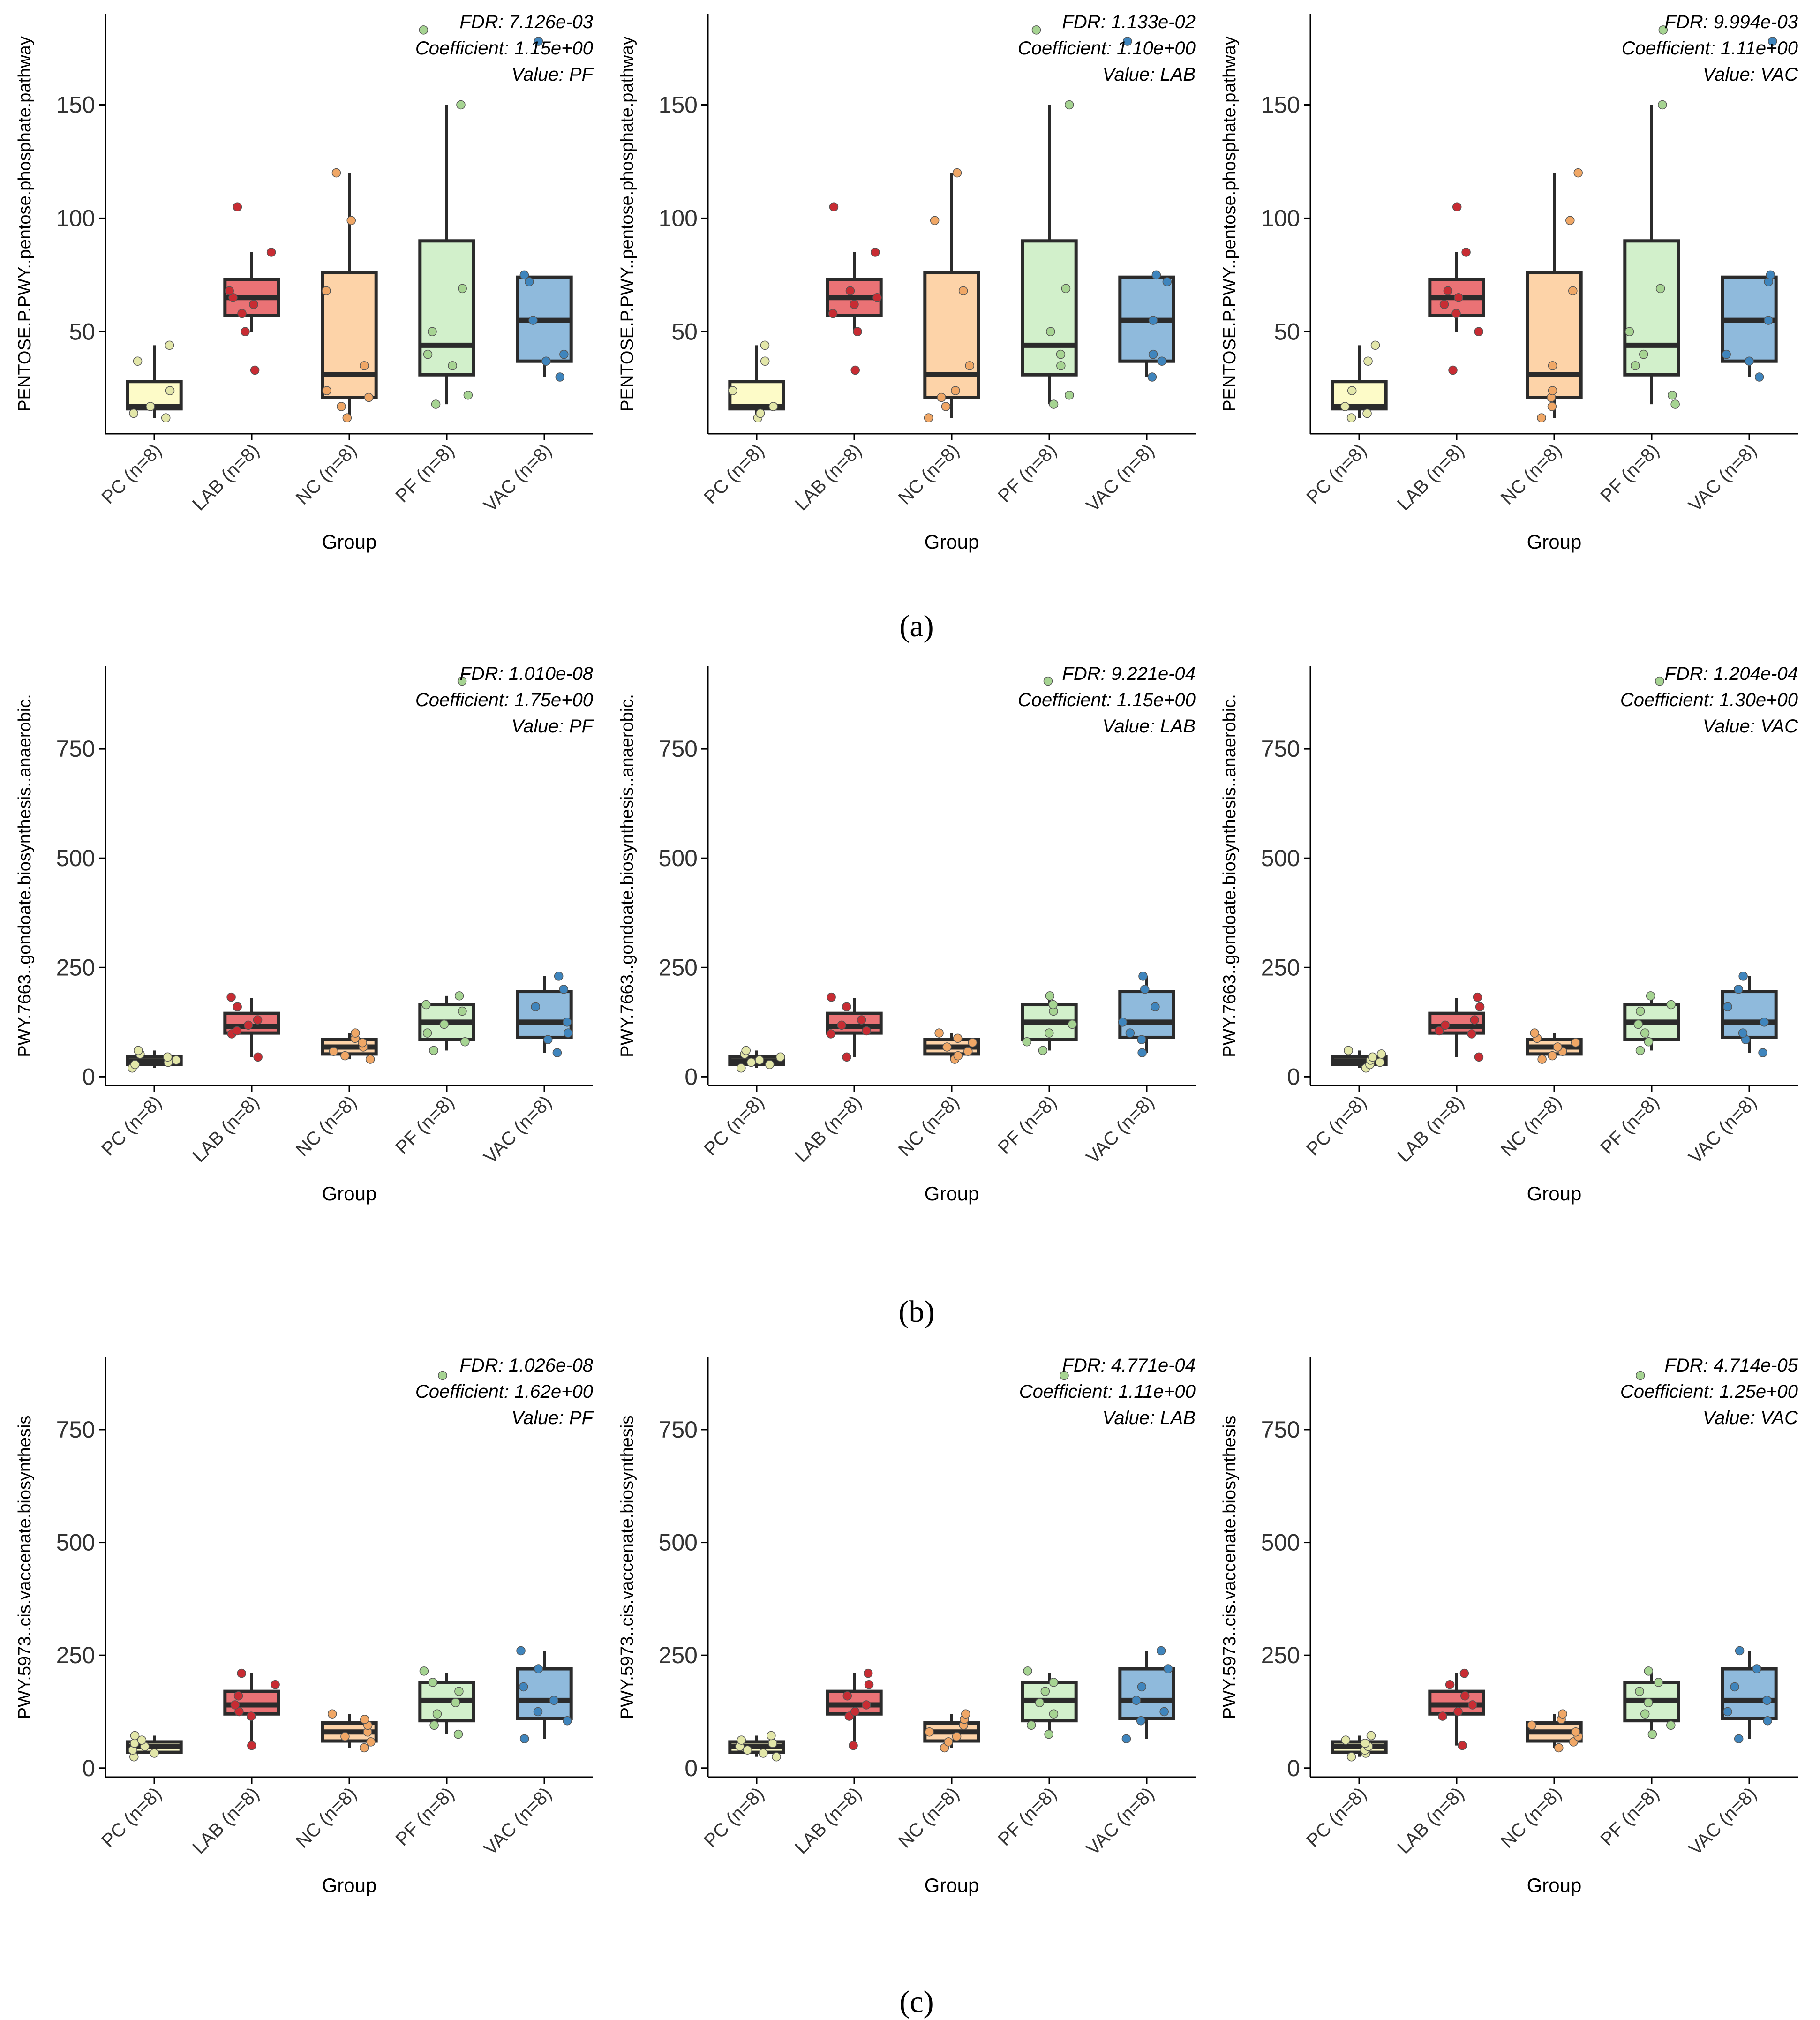  I want to click on chart-1-2-point-PF, so click(1650, 996).